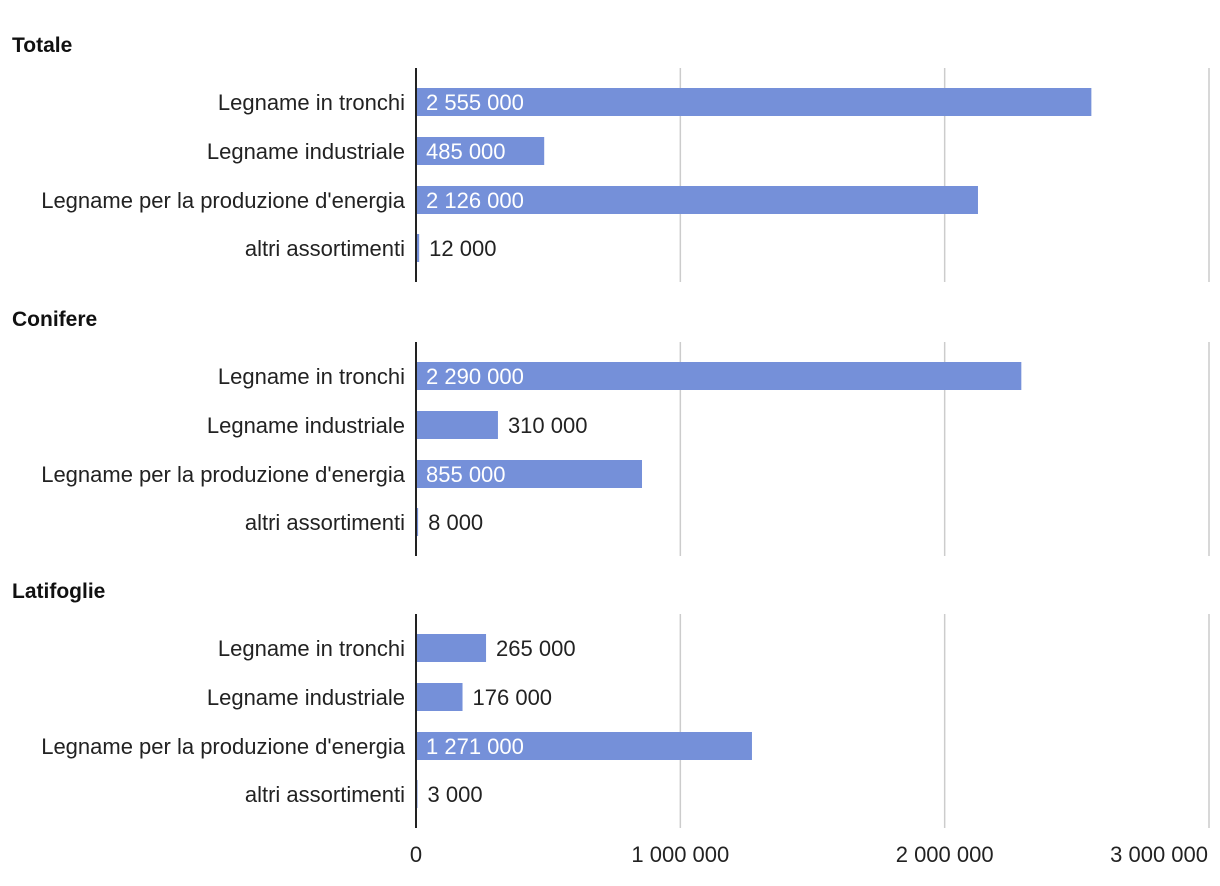 The height and width of the screenshot is (886, 1220). What do you see at coordinates (466, 474) in the screenshot?
I see `data-label: 855 000` at bounding box center [466, 474].